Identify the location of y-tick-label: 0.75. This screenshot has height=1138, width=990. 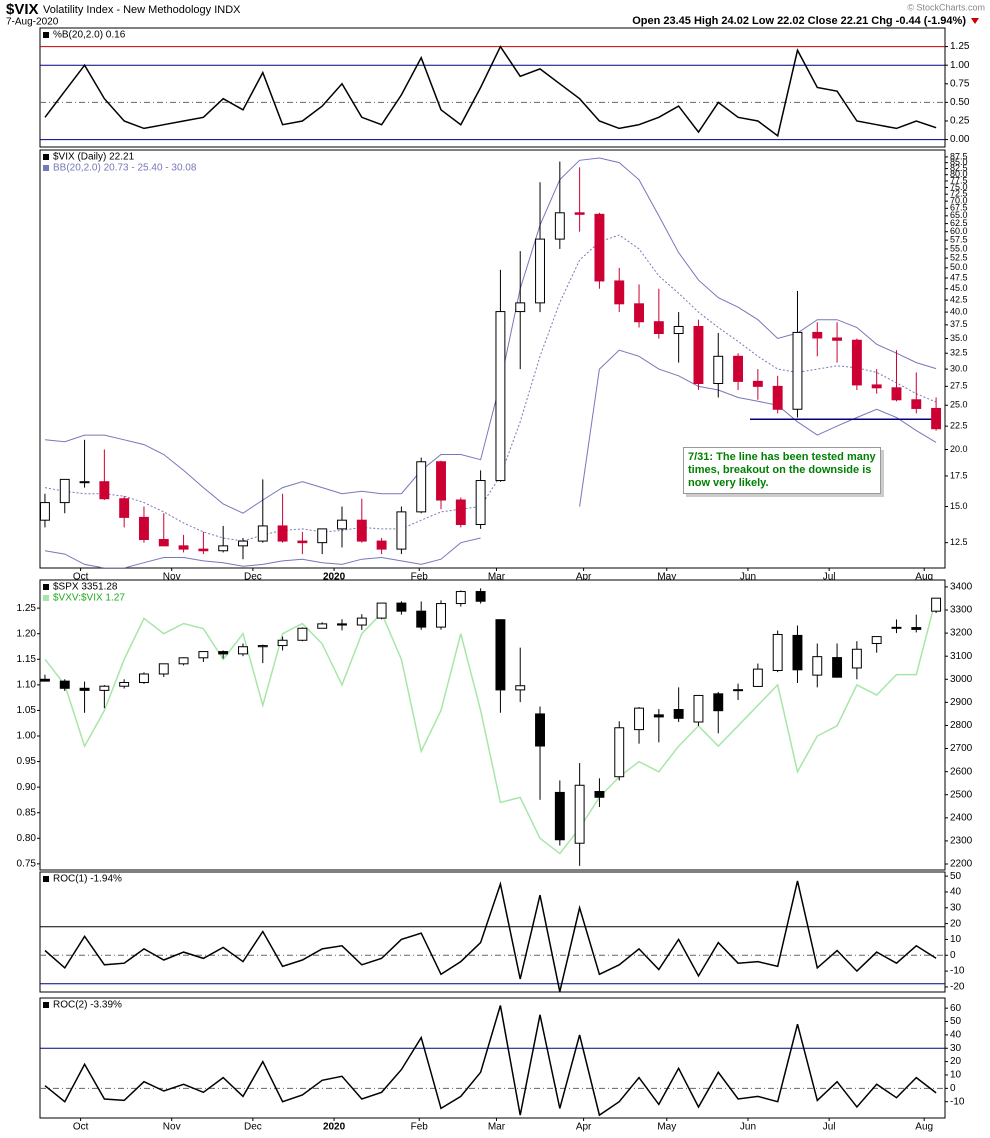
(960, 83).